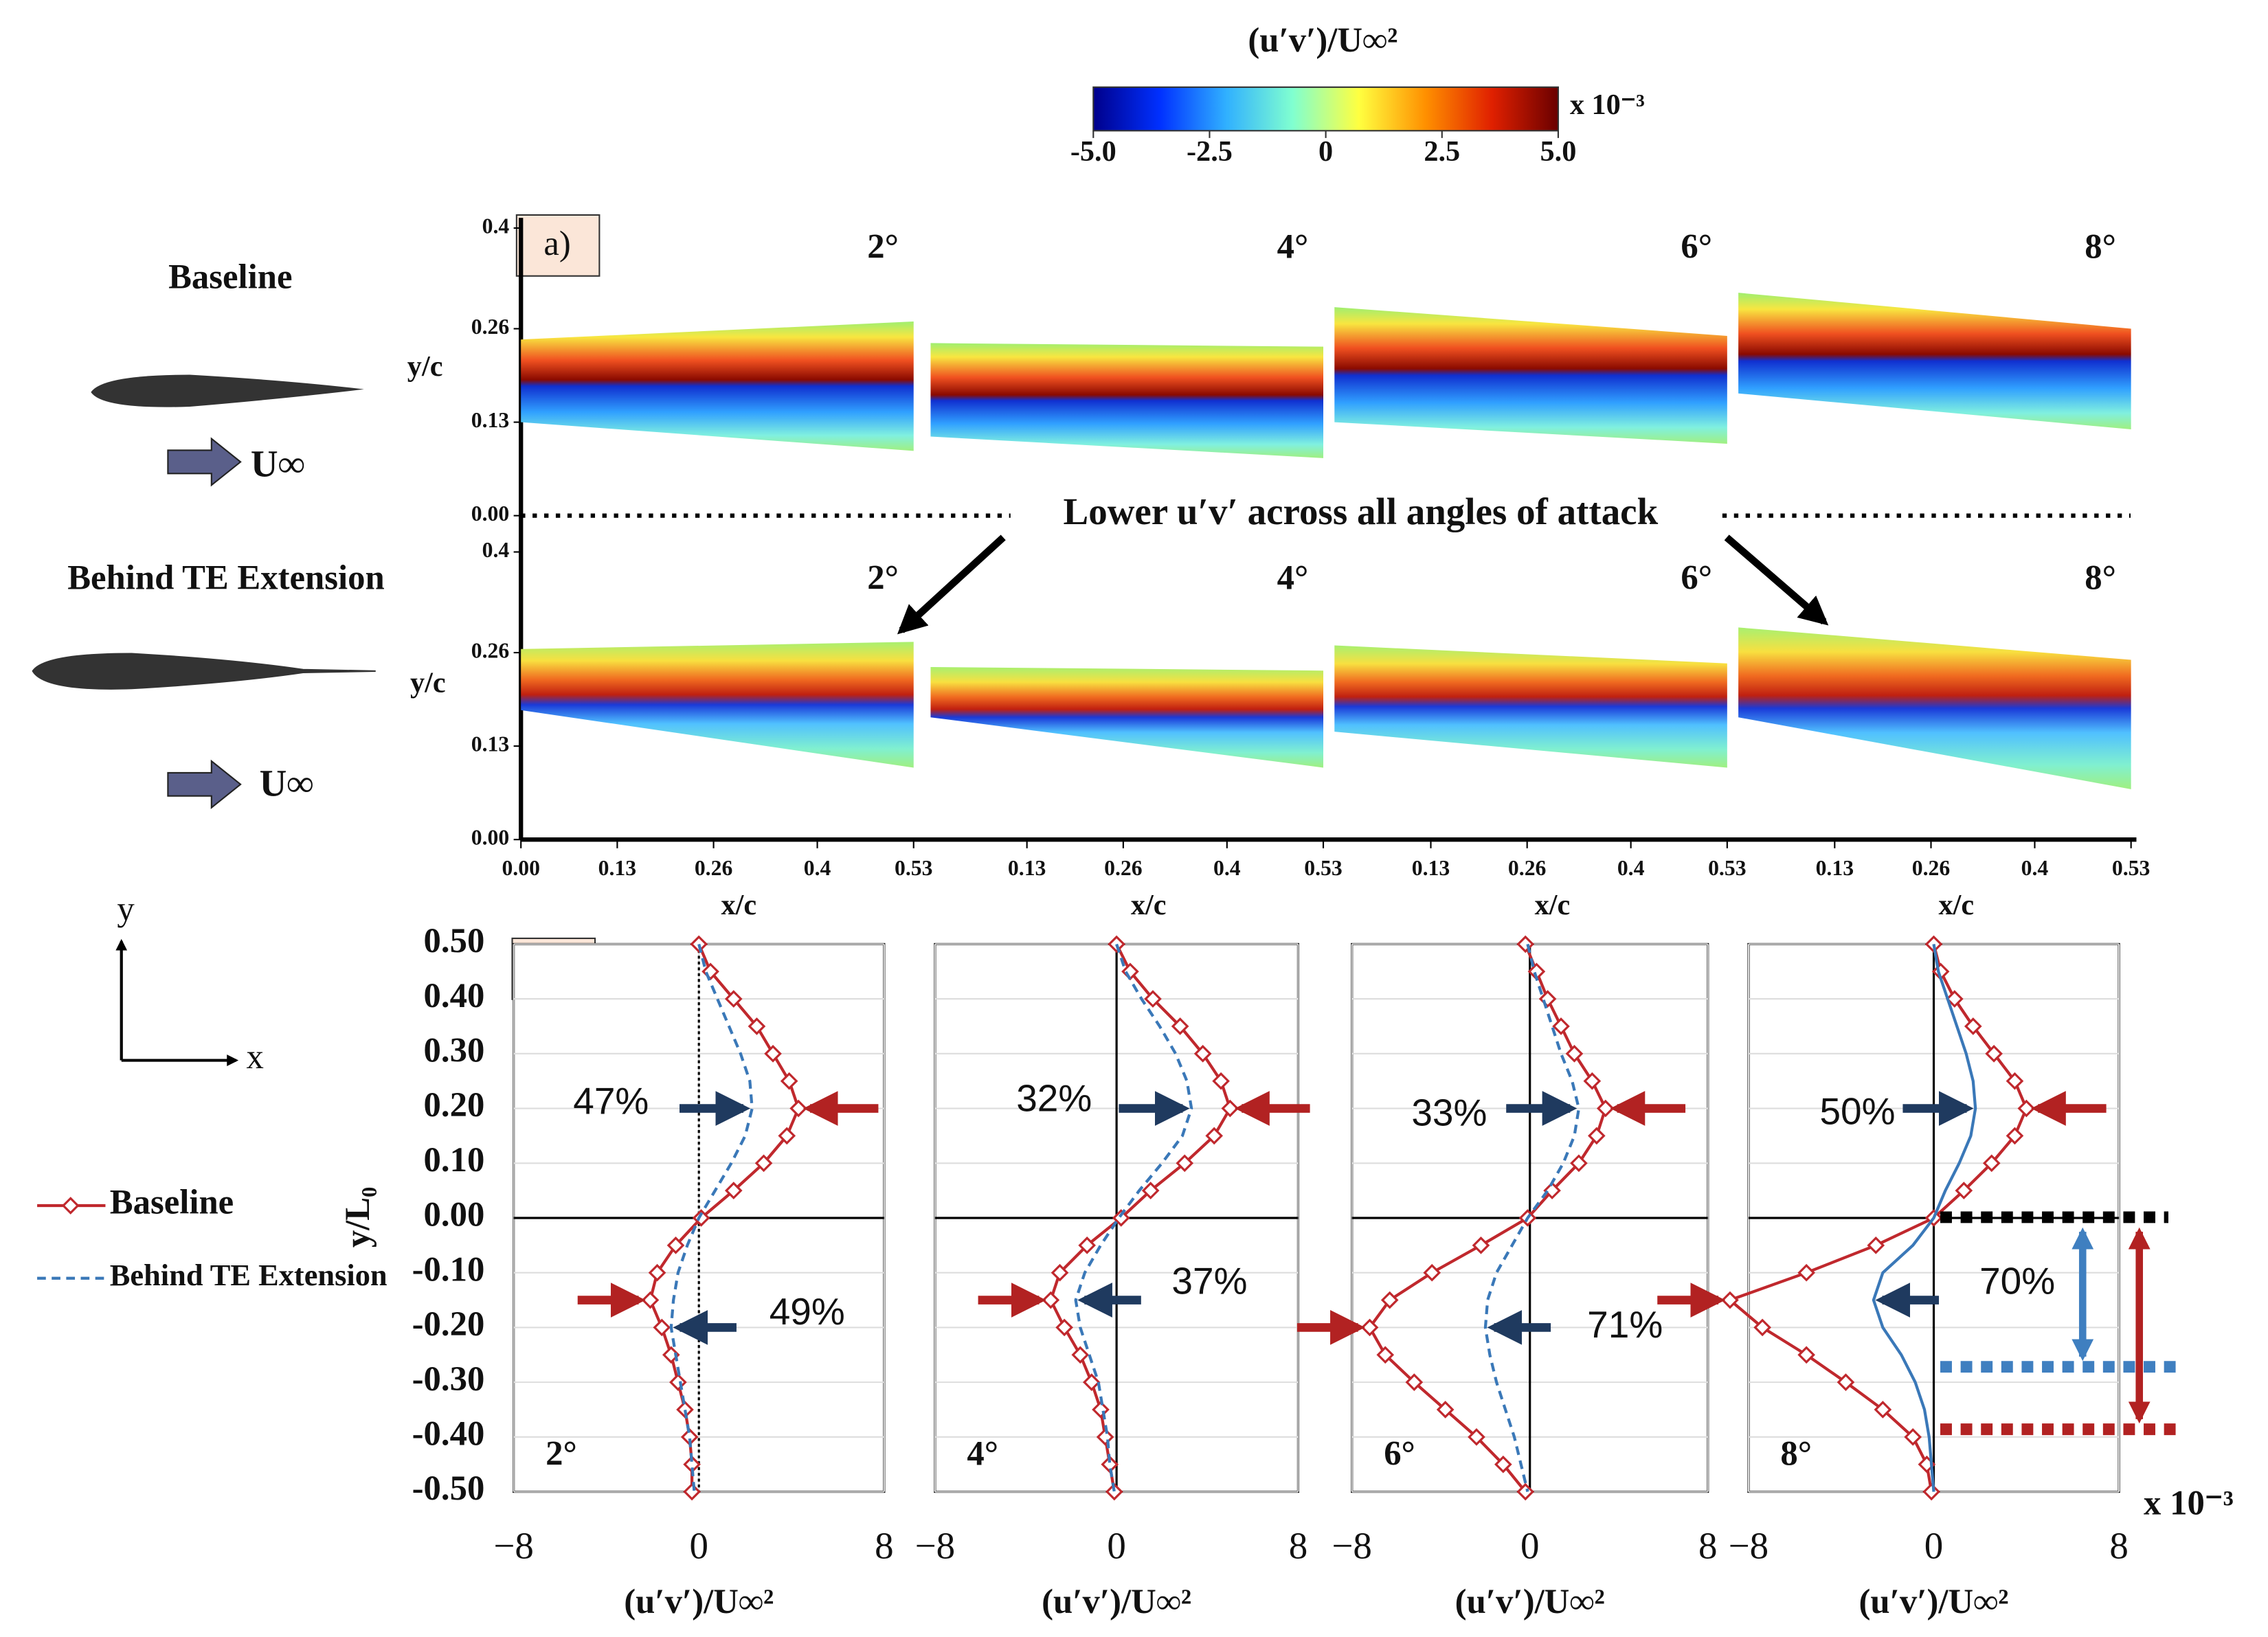 Image resolution: width=2268 pixels, height=1637 pixels. What do you see at coordinates (204, 462) in the screenshot?
I see `flow-arrow` at bounding box center [204, 462].